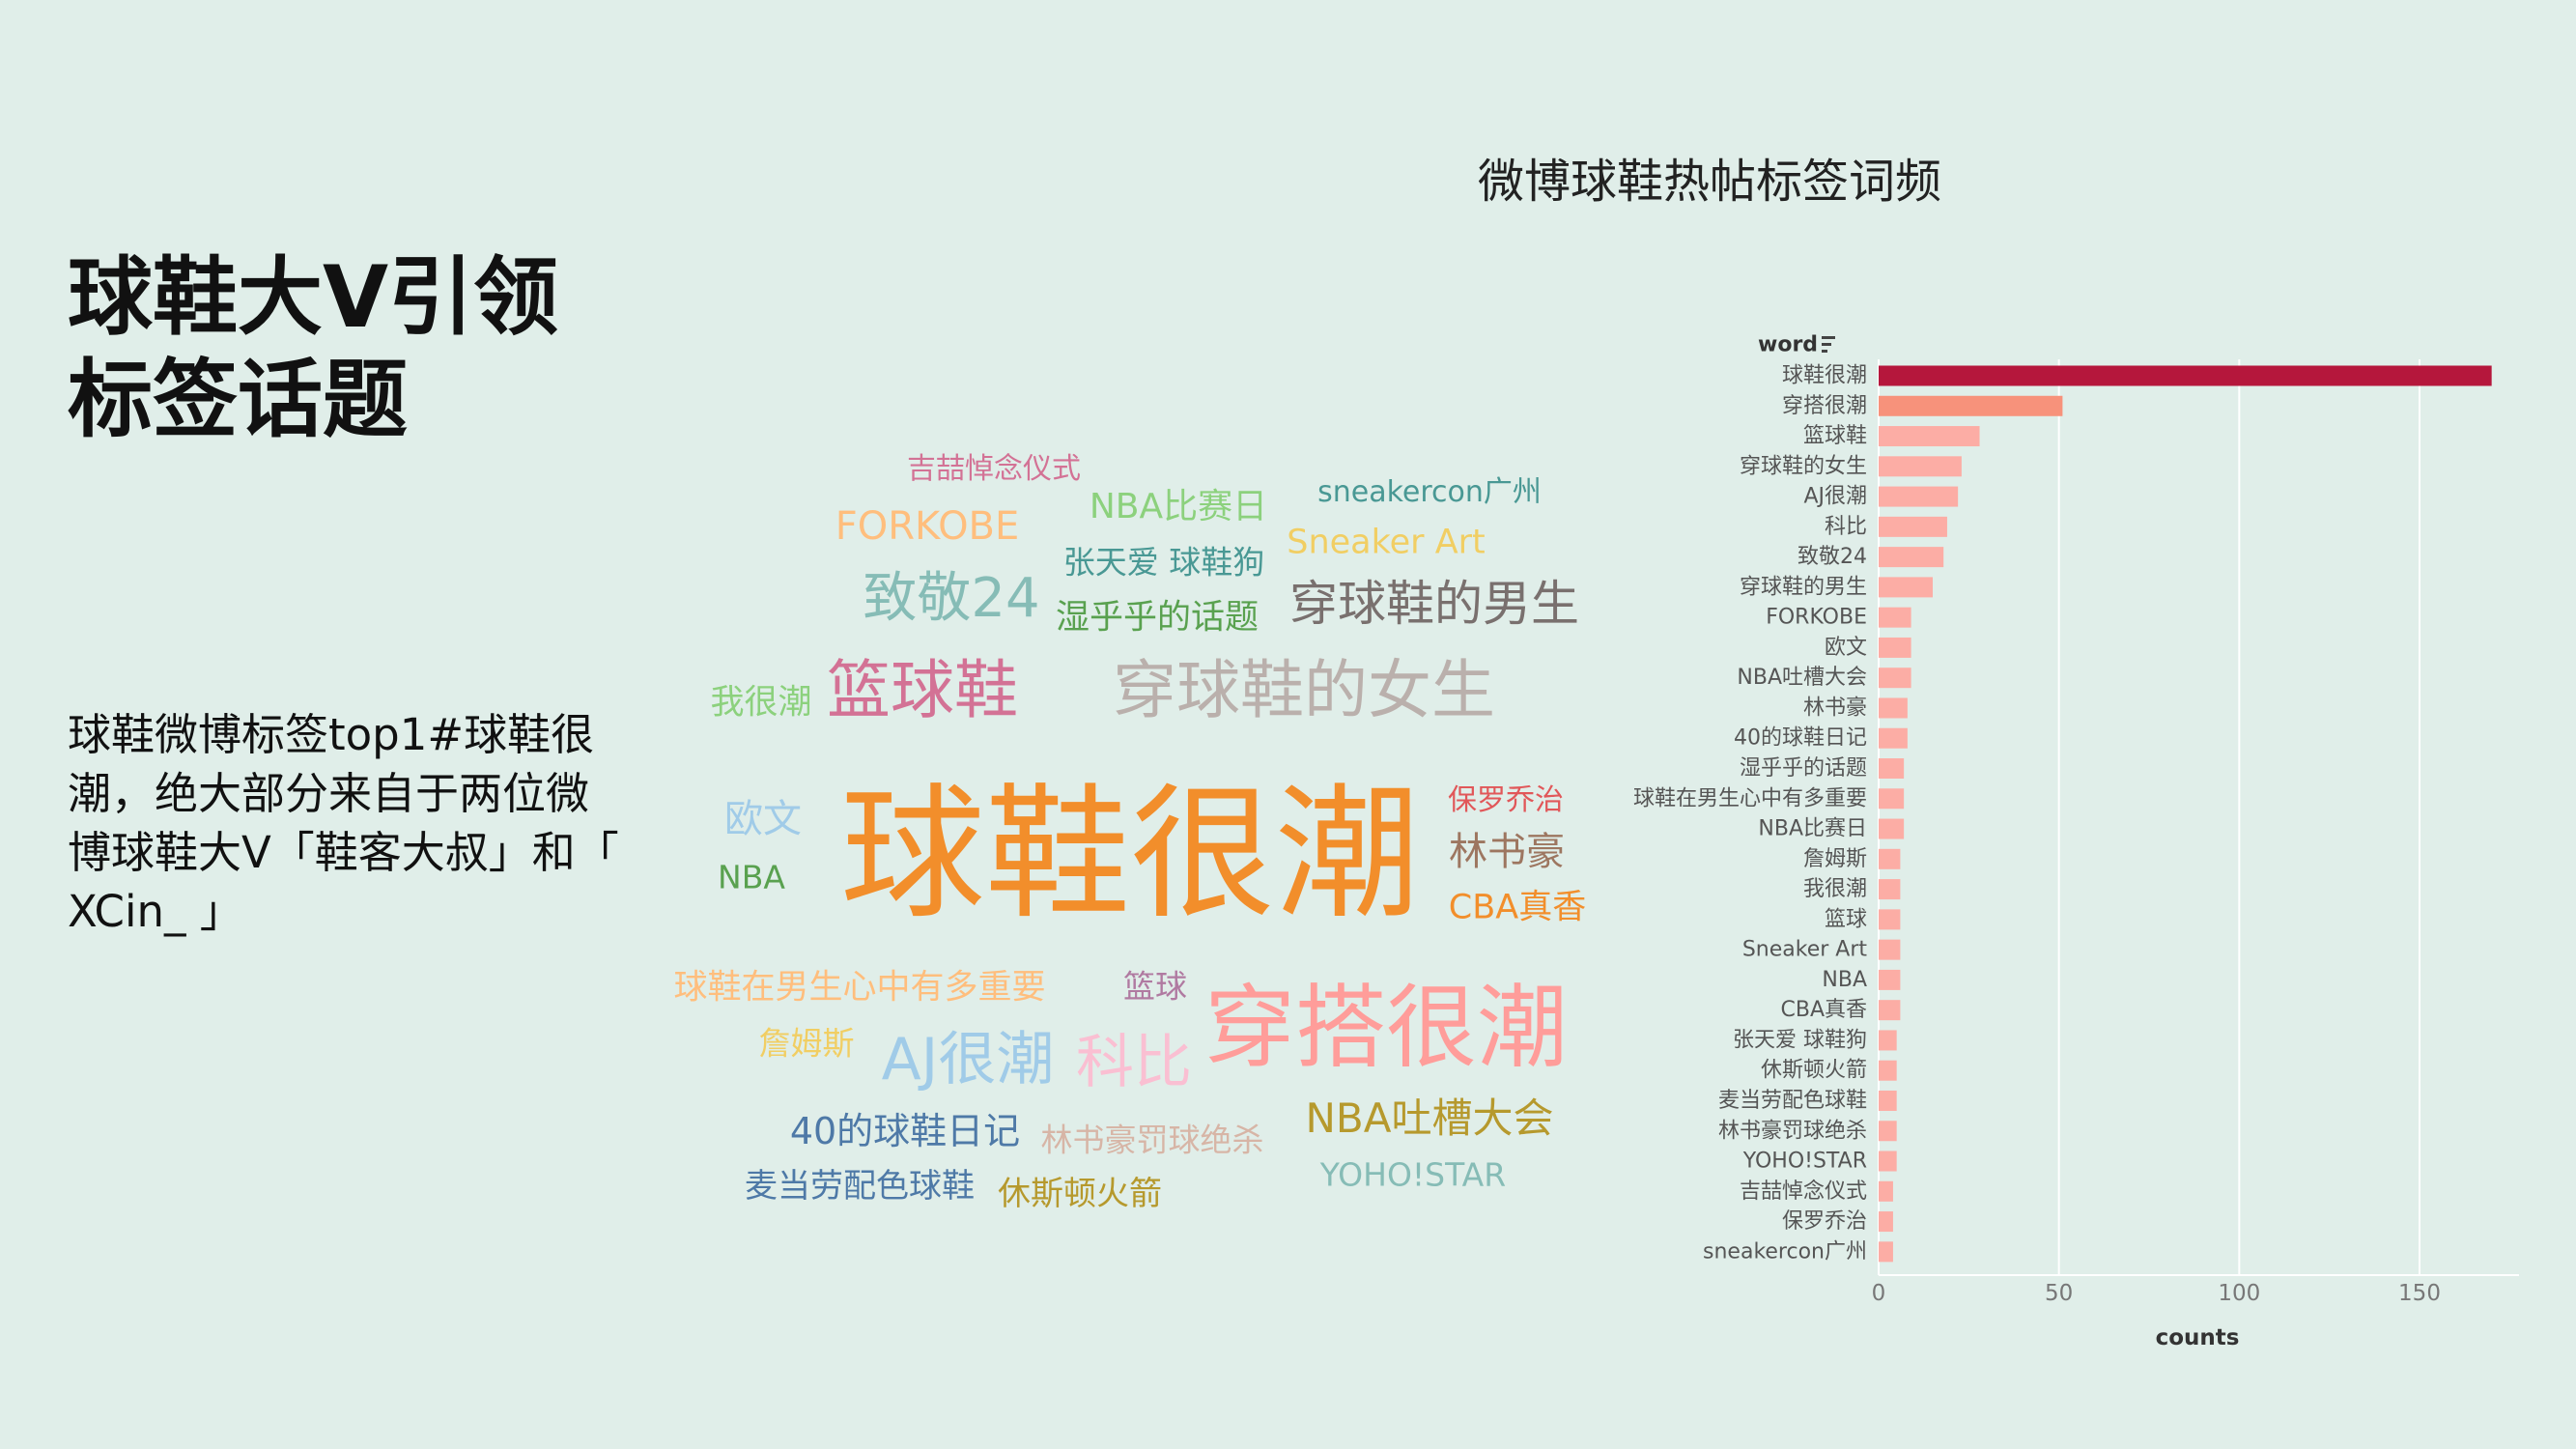 Image resolution: width=2576 pixels, height=1449 pixels. Describe the element at coordinates (1413, 1174) in the screenshot. I see `word-cloud-word: YOHO!STAR` at that location.